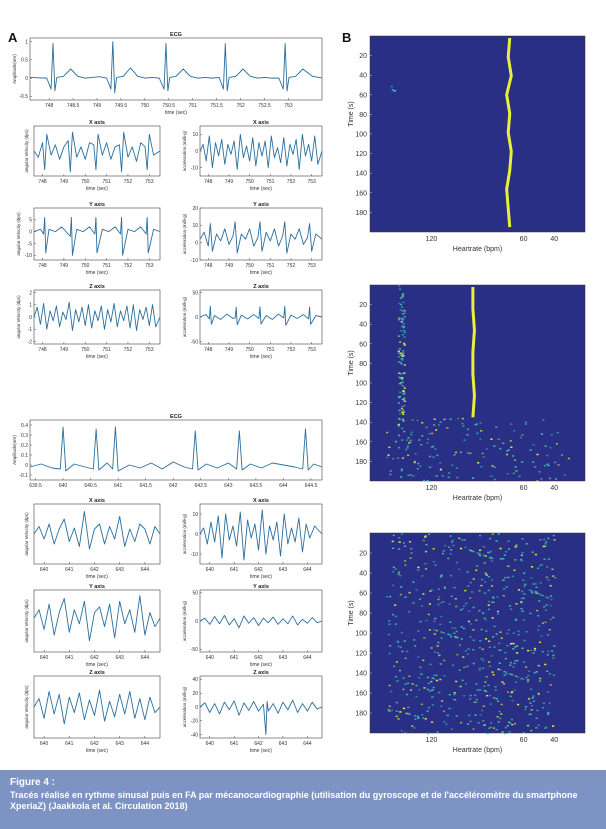  Describe the element at coordinates (97, 707) in the screenshot. I see `series-line` at that location.